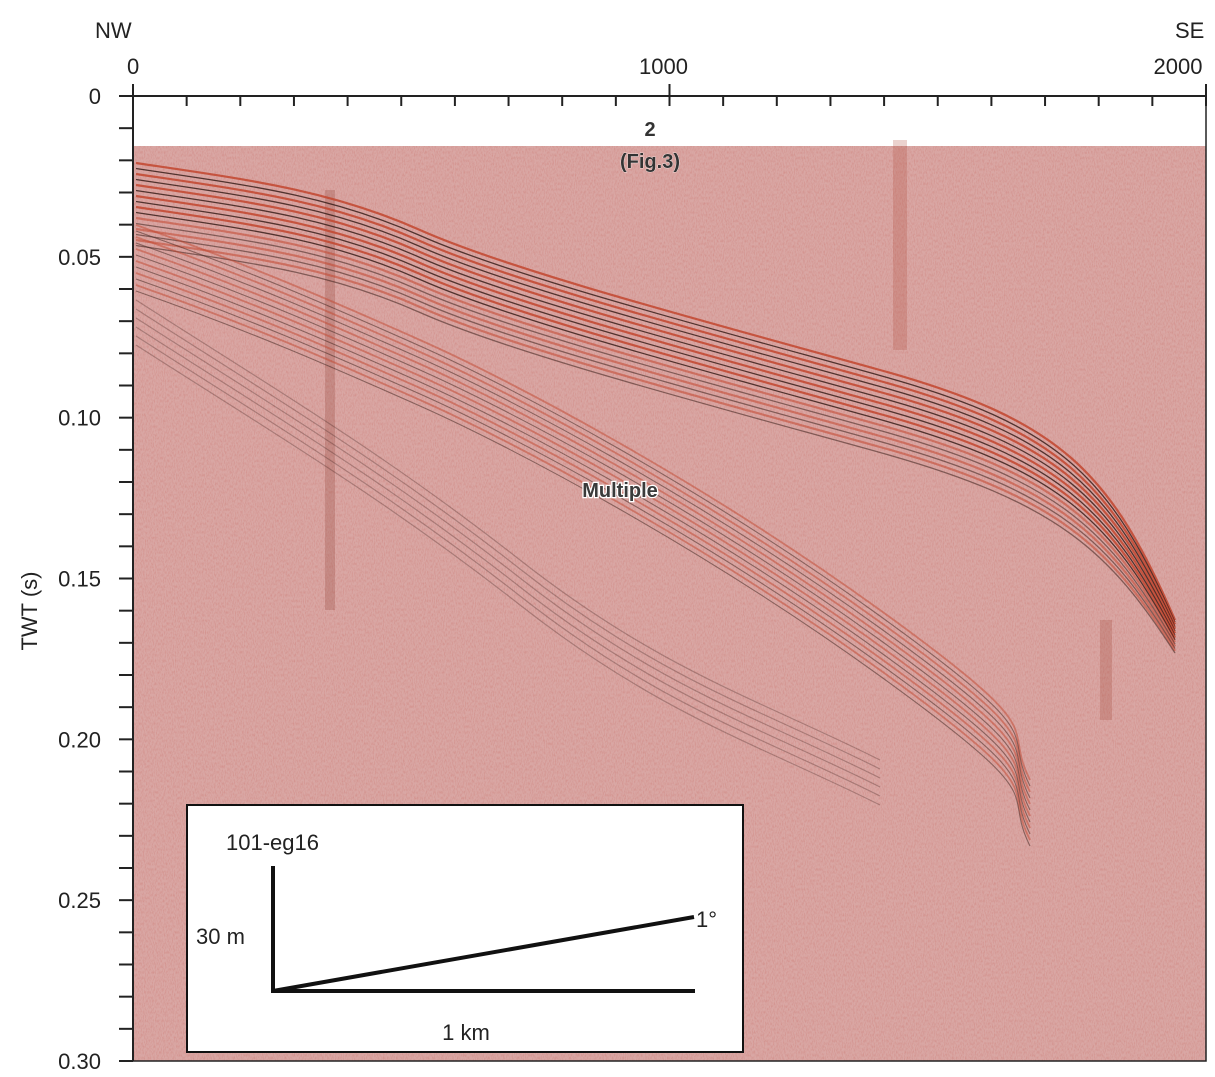  Describe the element at coordinates (79, 739) in the screenshot. I see `y-tick-label: 0.20` at that location.